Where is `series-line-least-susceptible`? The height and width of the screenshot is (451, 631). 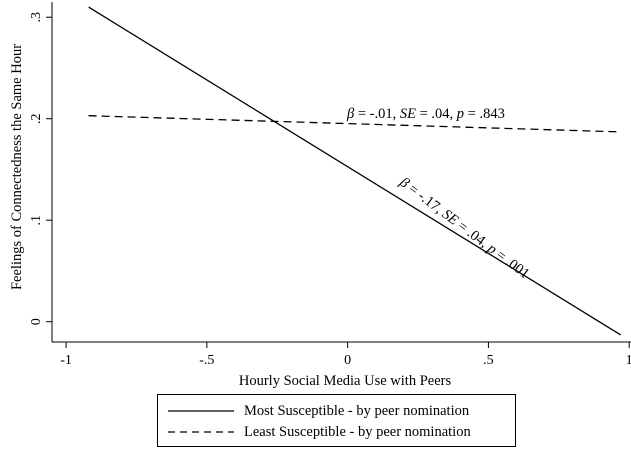 series-line-least-susceptible is located at coordinates (354, 124).